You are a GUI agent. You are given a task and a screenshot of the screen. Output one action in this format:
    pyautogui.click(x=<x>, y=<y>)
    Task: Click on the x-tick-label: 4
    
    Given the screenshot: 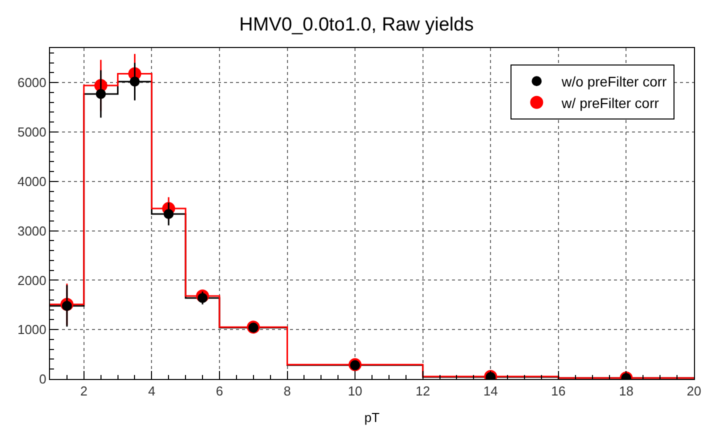 What is the action you would take?
    pyautogui.click(x=152, y=391)
    